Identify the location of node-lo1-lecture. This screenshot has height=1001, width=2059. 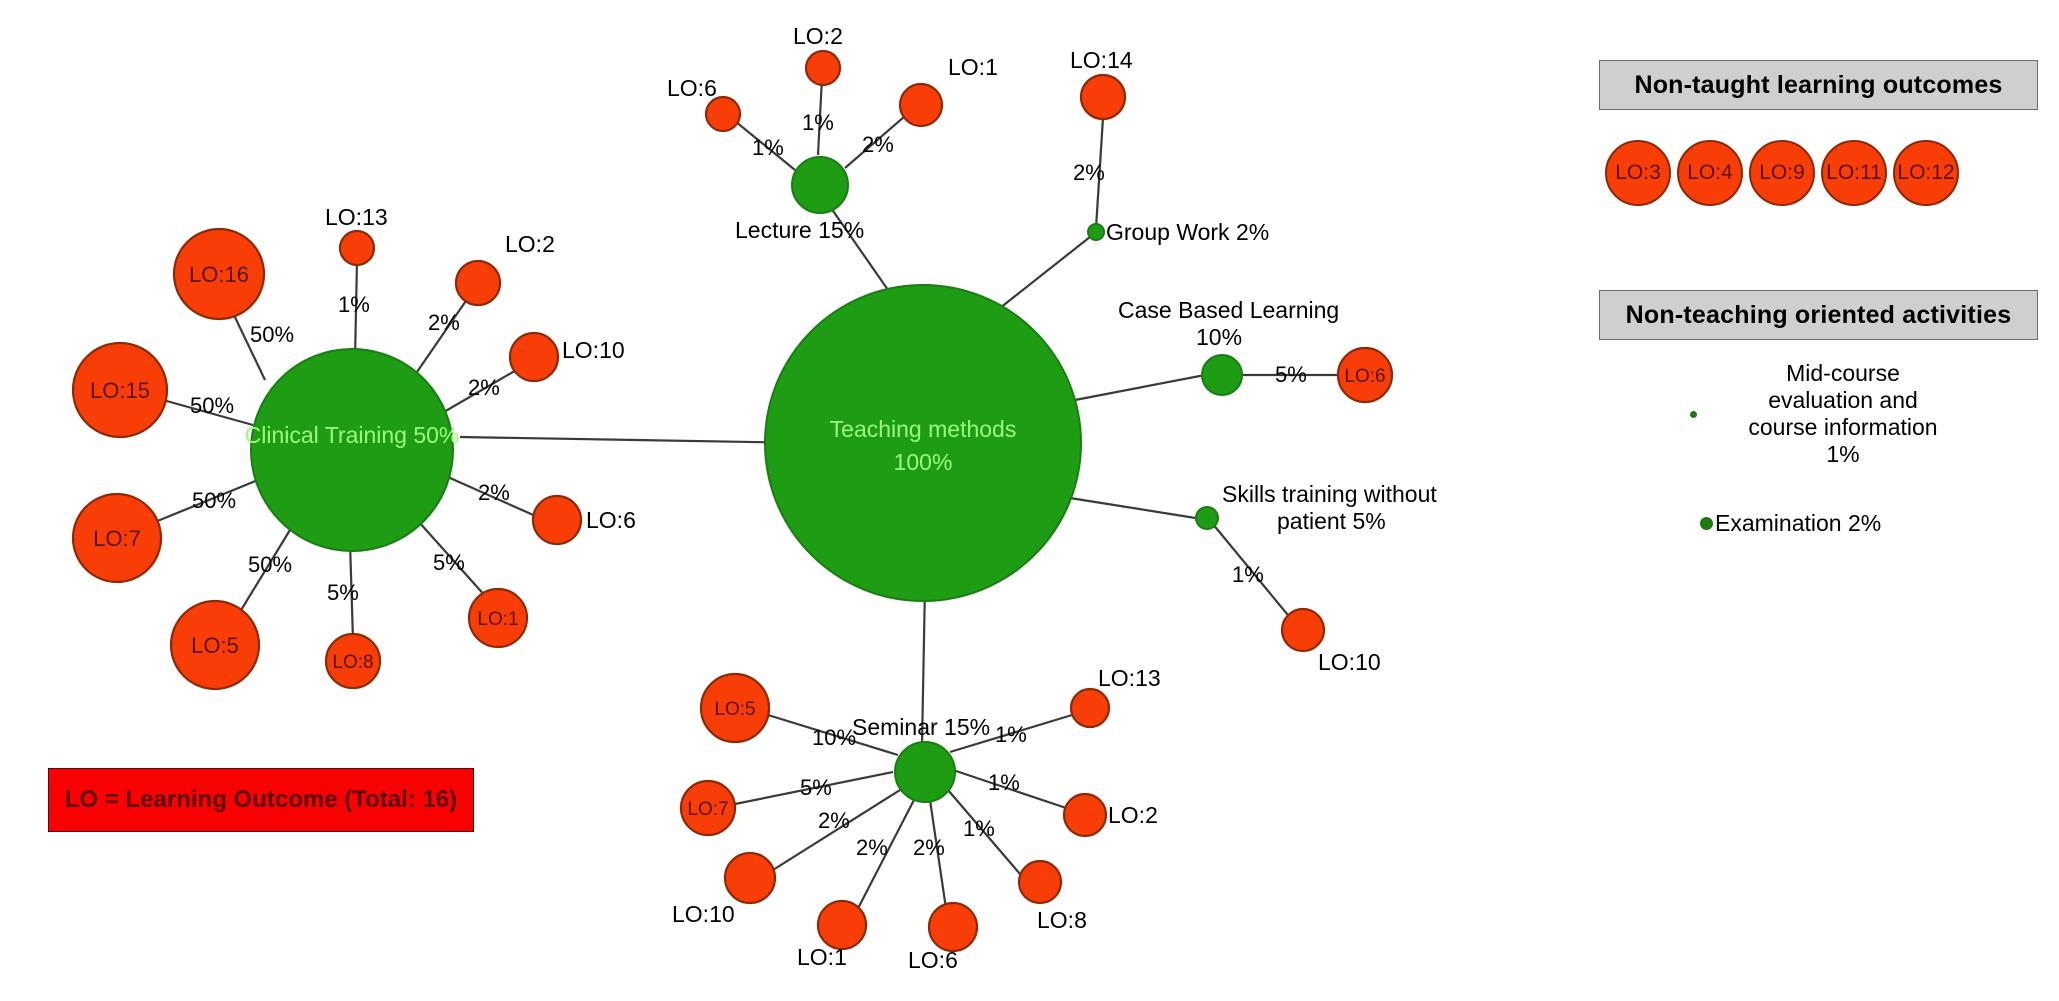
(921, 105).